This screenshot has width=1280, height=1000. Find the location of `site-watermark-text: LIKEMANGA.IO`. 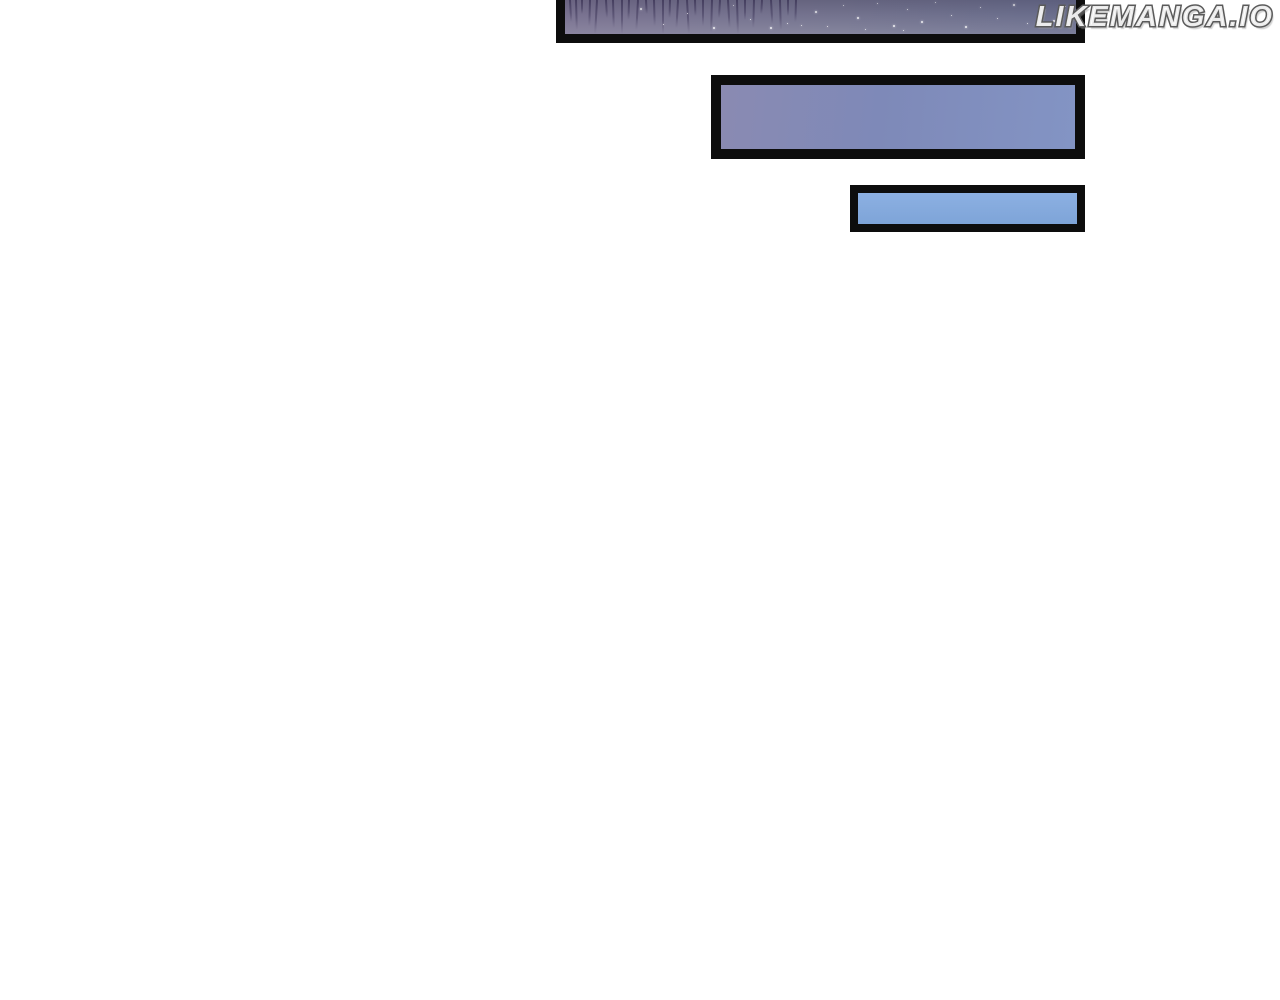

site-watermark-text: LIKEMANGA.IO is located at coordinates (1154, 17).